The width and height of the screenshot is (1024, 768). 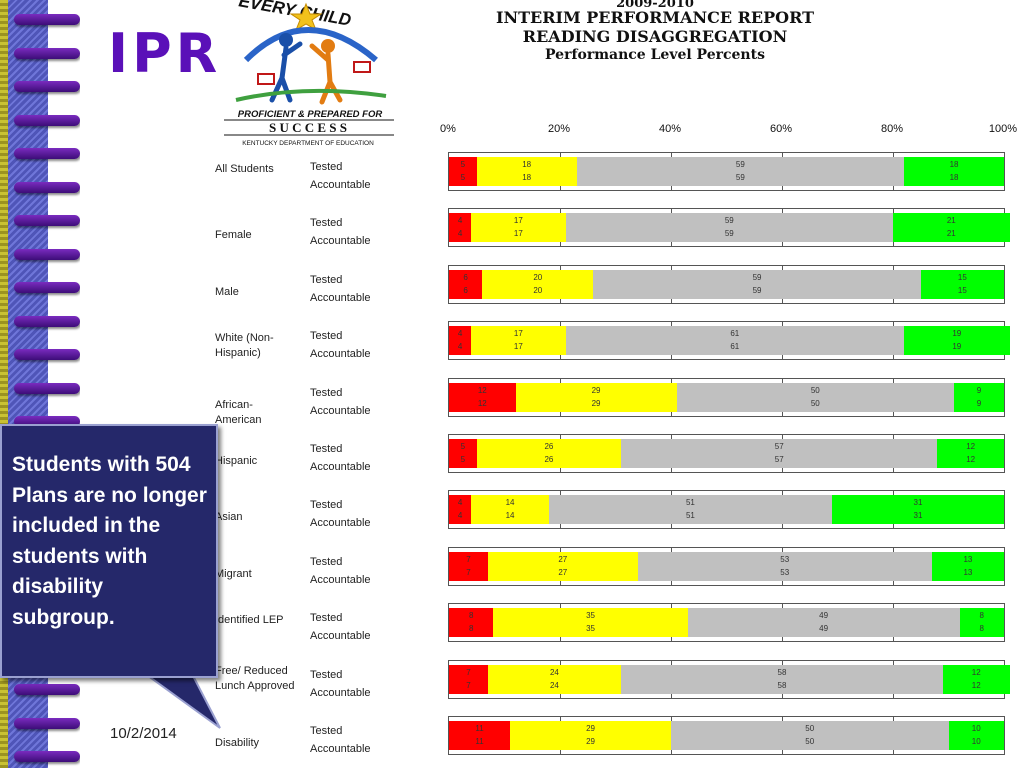 What do you see at coordinates (463, 459) in the screenshot?
I see `bar-value-accountable: 5` at bounding box center [463, 459].